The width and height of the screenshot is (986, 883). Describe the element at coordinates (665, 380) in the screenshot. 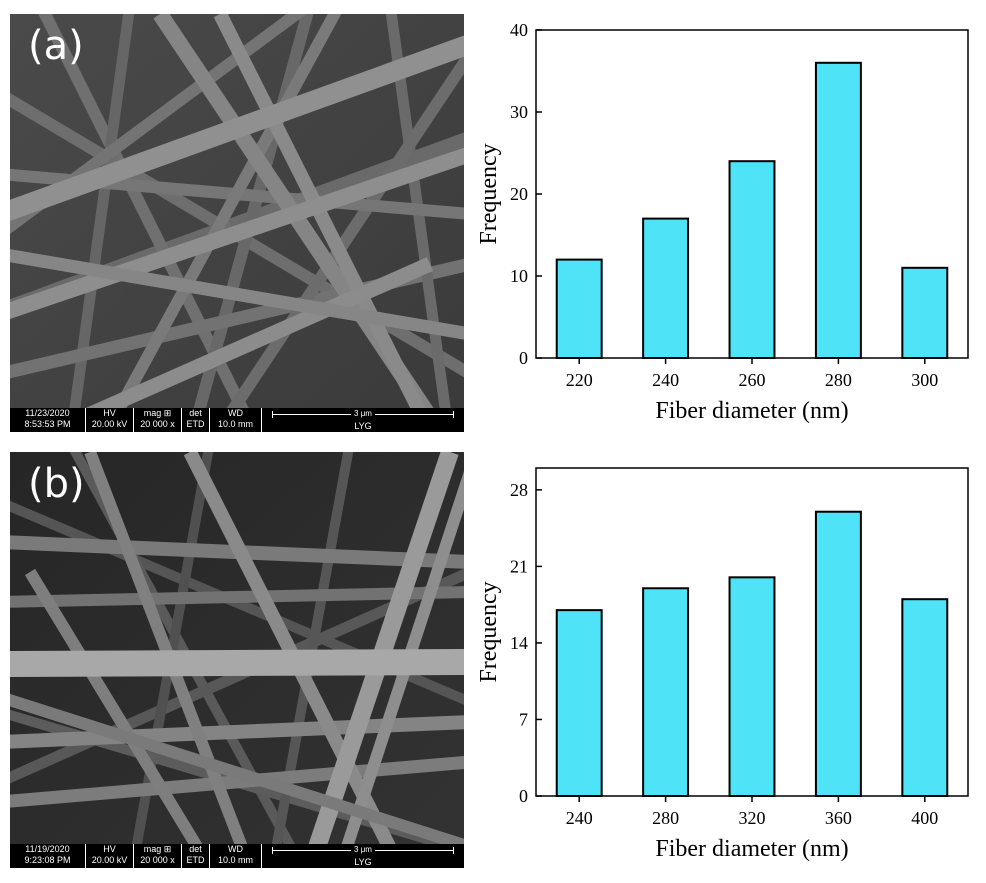

I see `x-tick-label-a-240: 240` at that location.